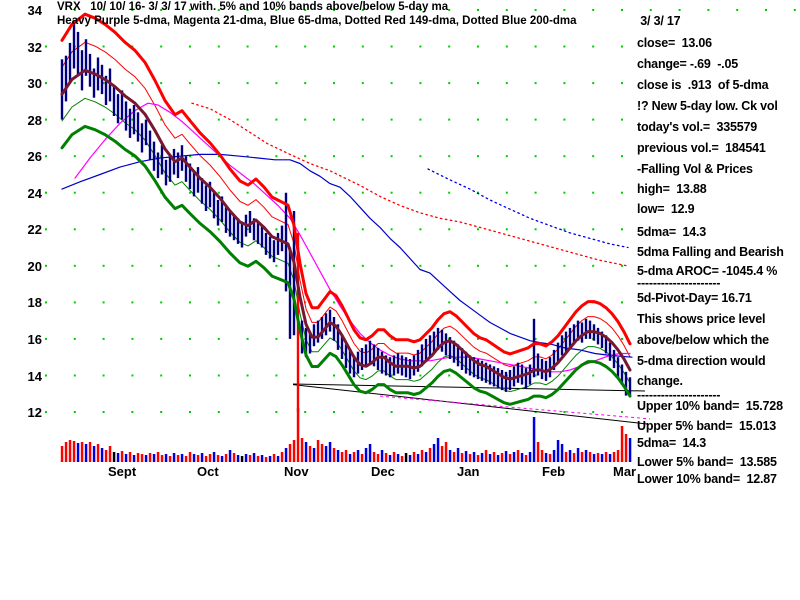  What do you see at coordinates (34, 303) in the screenshot?
I see `y-axis-label: 18` at bounding box center [34, 303].